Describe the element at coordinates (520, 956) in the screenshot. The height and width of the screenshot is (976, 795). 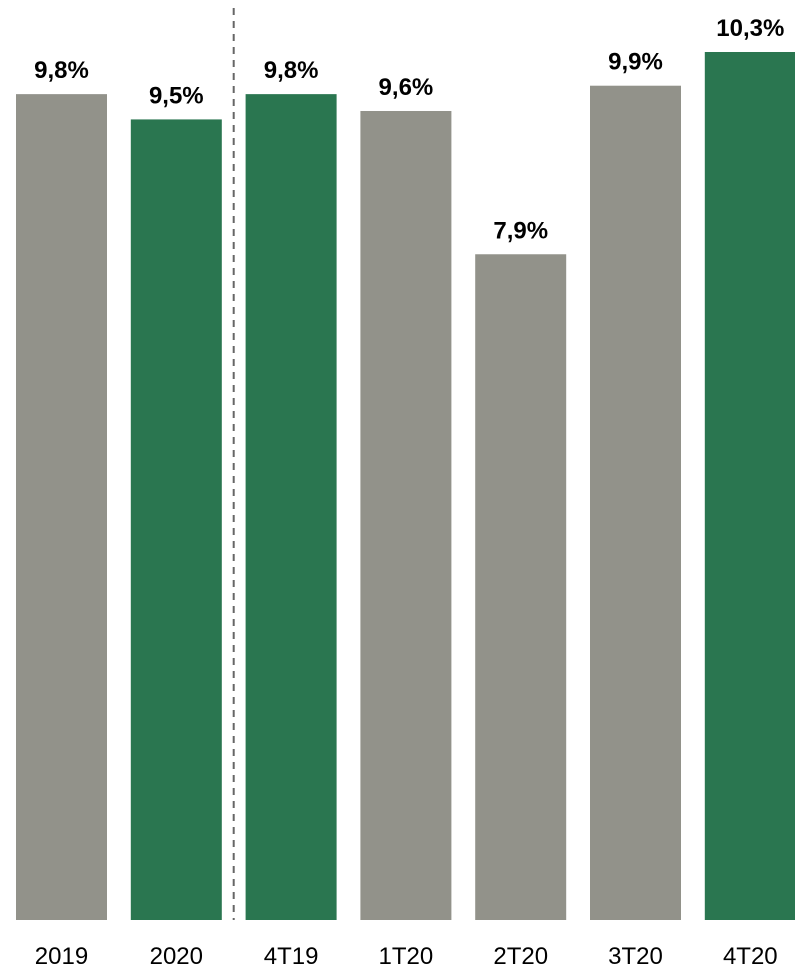
I see `category-label: 2T20` at that location.